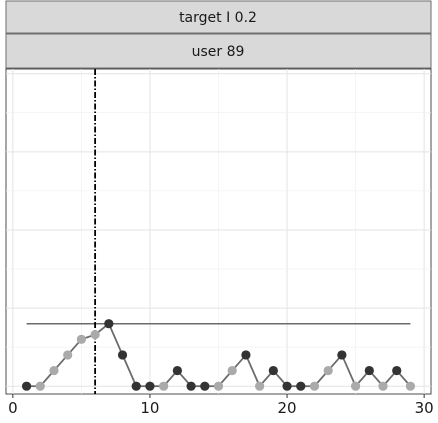  I want to click on facet-strip-bottom, so click(218, 51).